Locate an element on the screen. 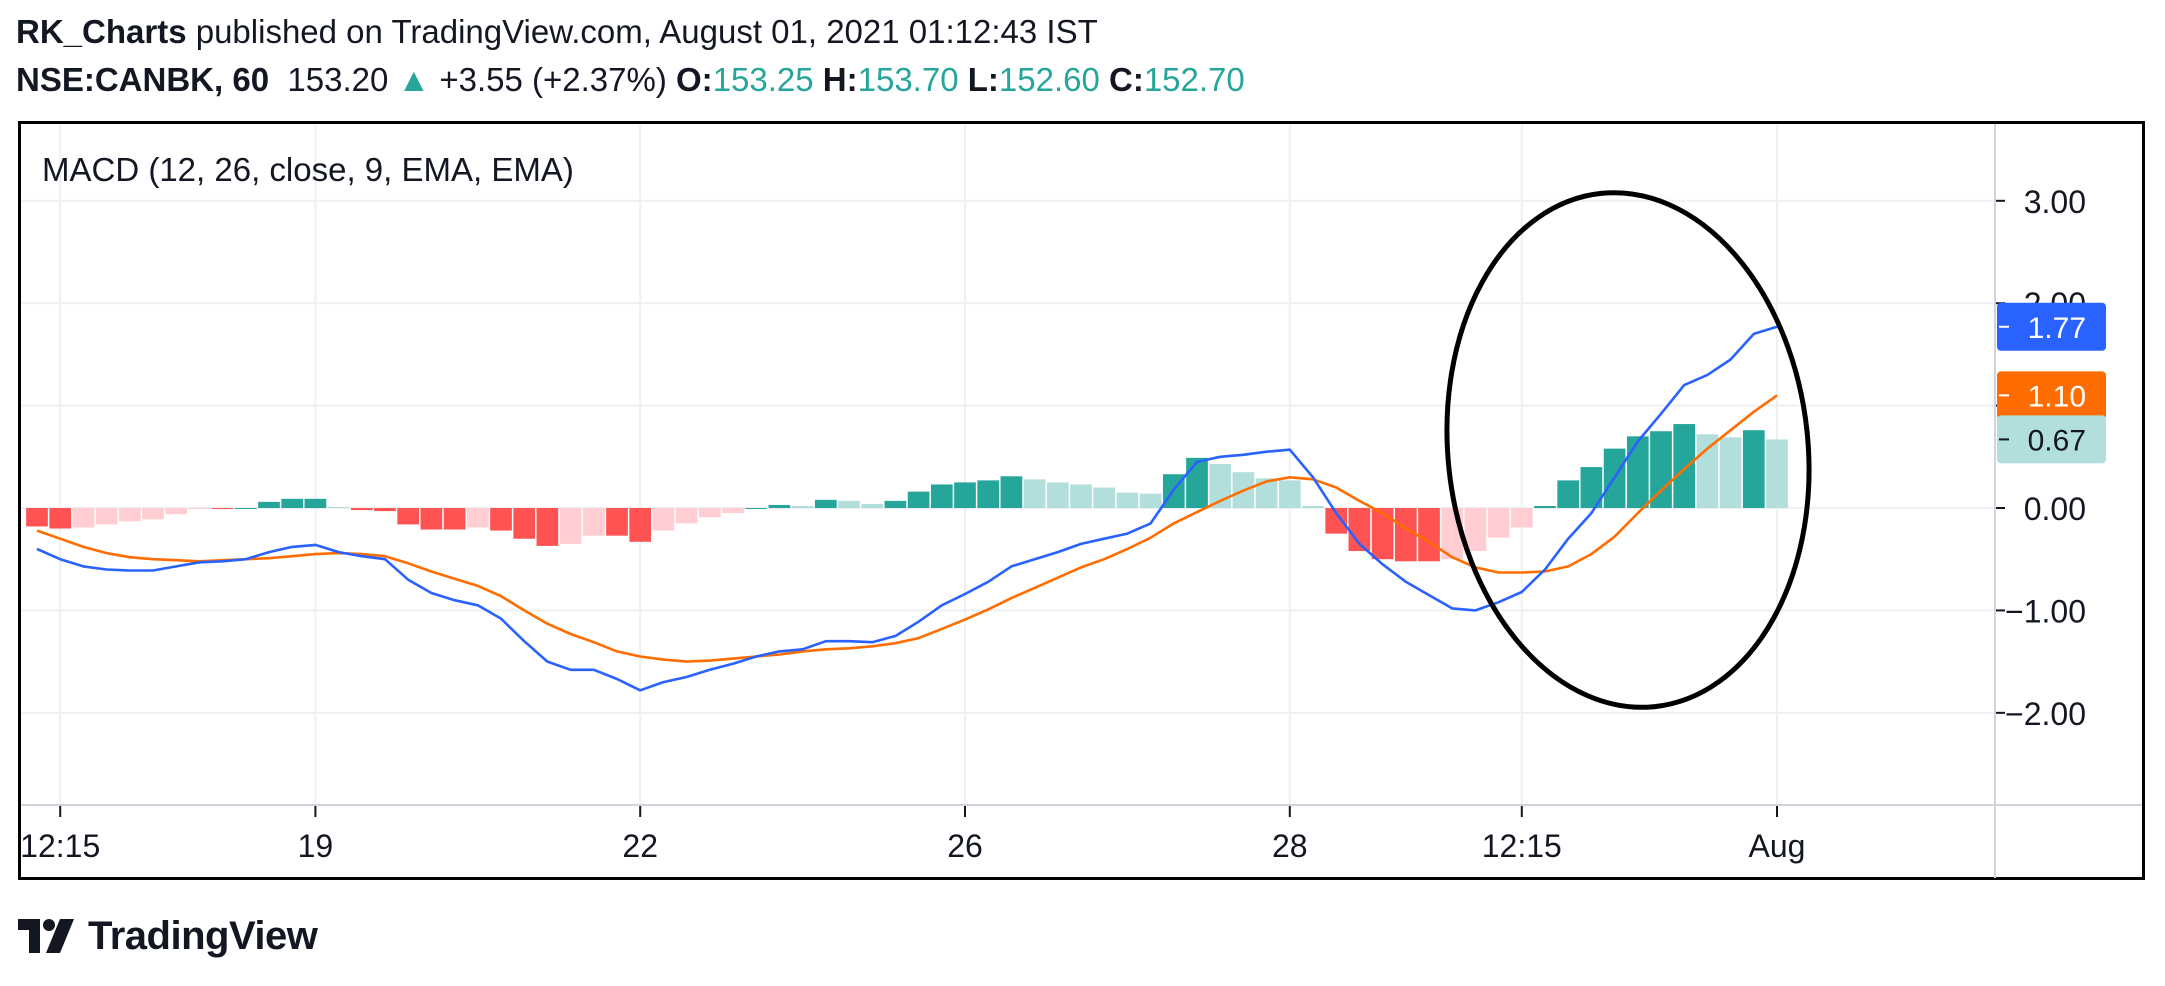  annotations is located at coordinates (1628, 450).